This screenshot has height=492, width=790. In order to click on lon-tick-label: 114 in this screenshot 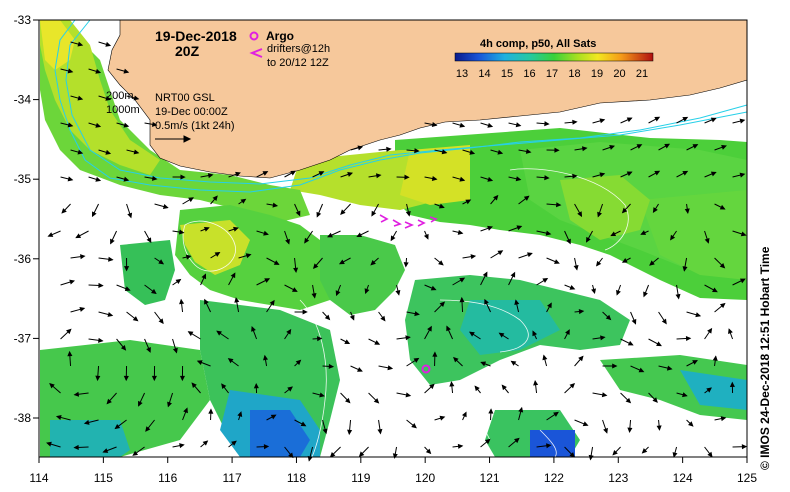, I will do `click(38, 478)`.